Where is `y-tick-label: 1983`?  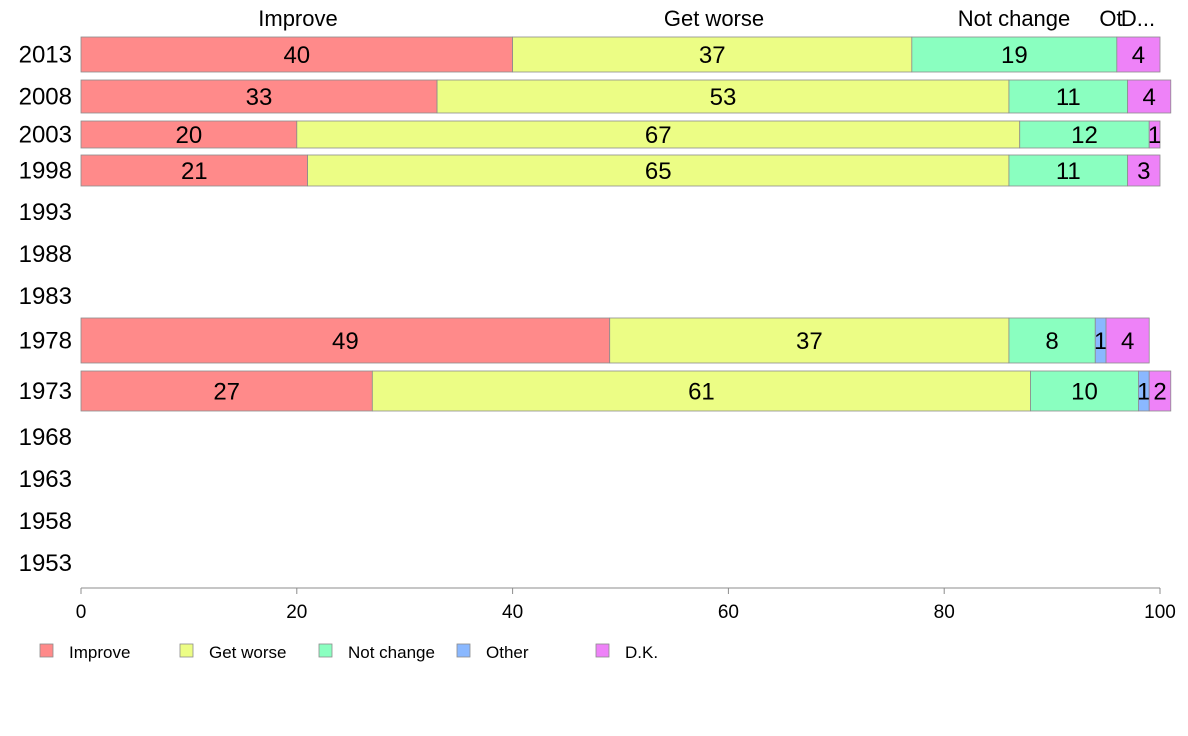
y-tick-label: 1983 is located at coordinates (45, 296).